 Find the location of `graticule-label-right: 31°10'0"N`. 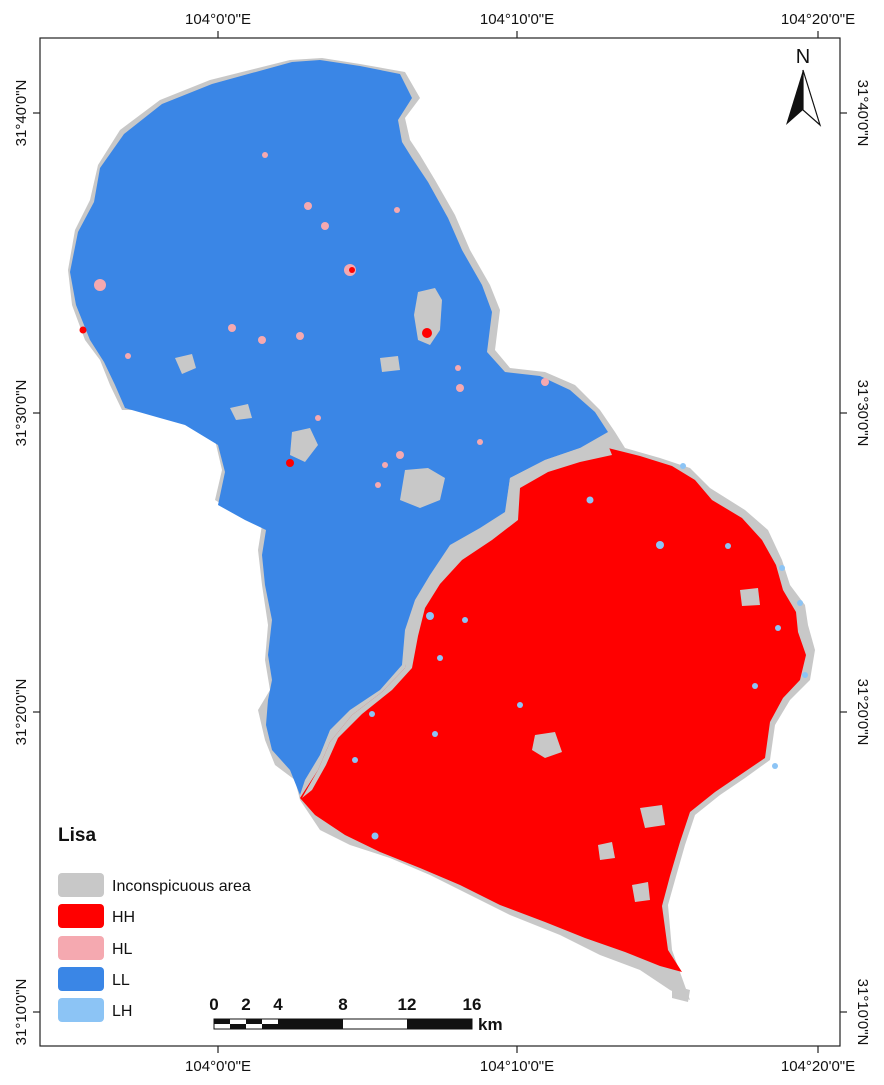

graticule-label-right: 31°10'0"N is located at coordinates (862, 1012).